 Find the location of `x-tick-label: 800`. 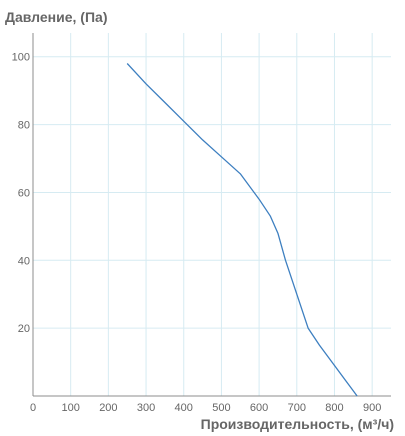

x-tick-label: 800 is located at coordinates (334, 408).